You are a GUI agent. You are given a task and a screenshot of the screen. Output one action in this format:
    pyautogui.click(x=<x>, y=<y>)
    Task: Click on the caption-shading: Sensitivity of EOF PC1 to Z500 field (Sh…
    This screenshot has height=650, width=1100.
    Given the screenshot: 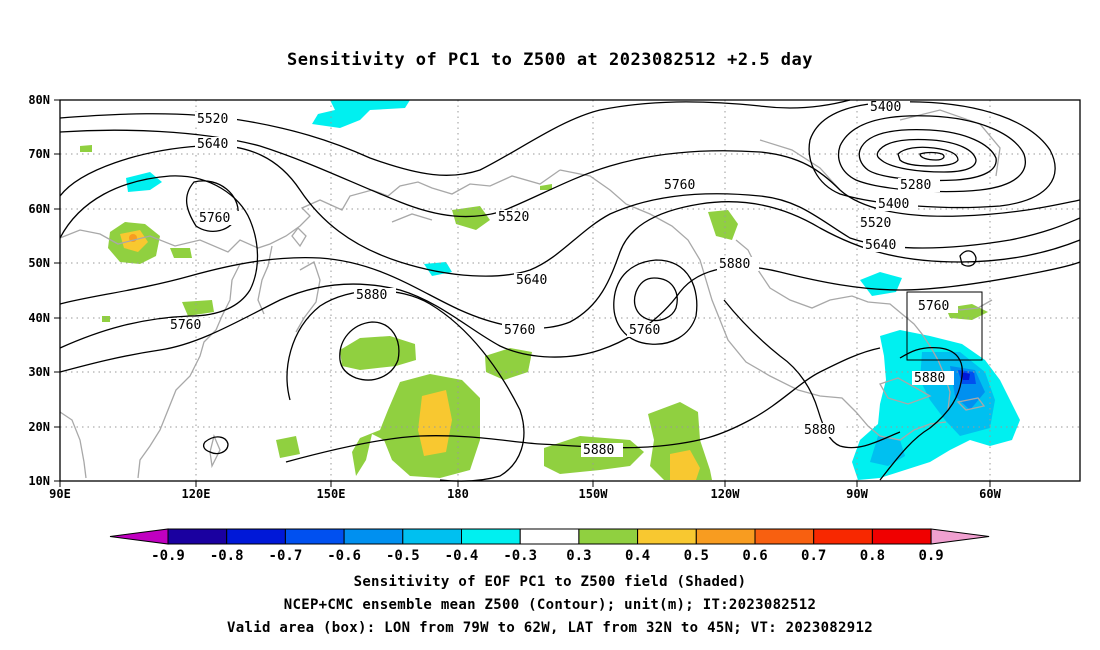 What is the action you would take?
    pyautogui.click(x=550, y=582)
    